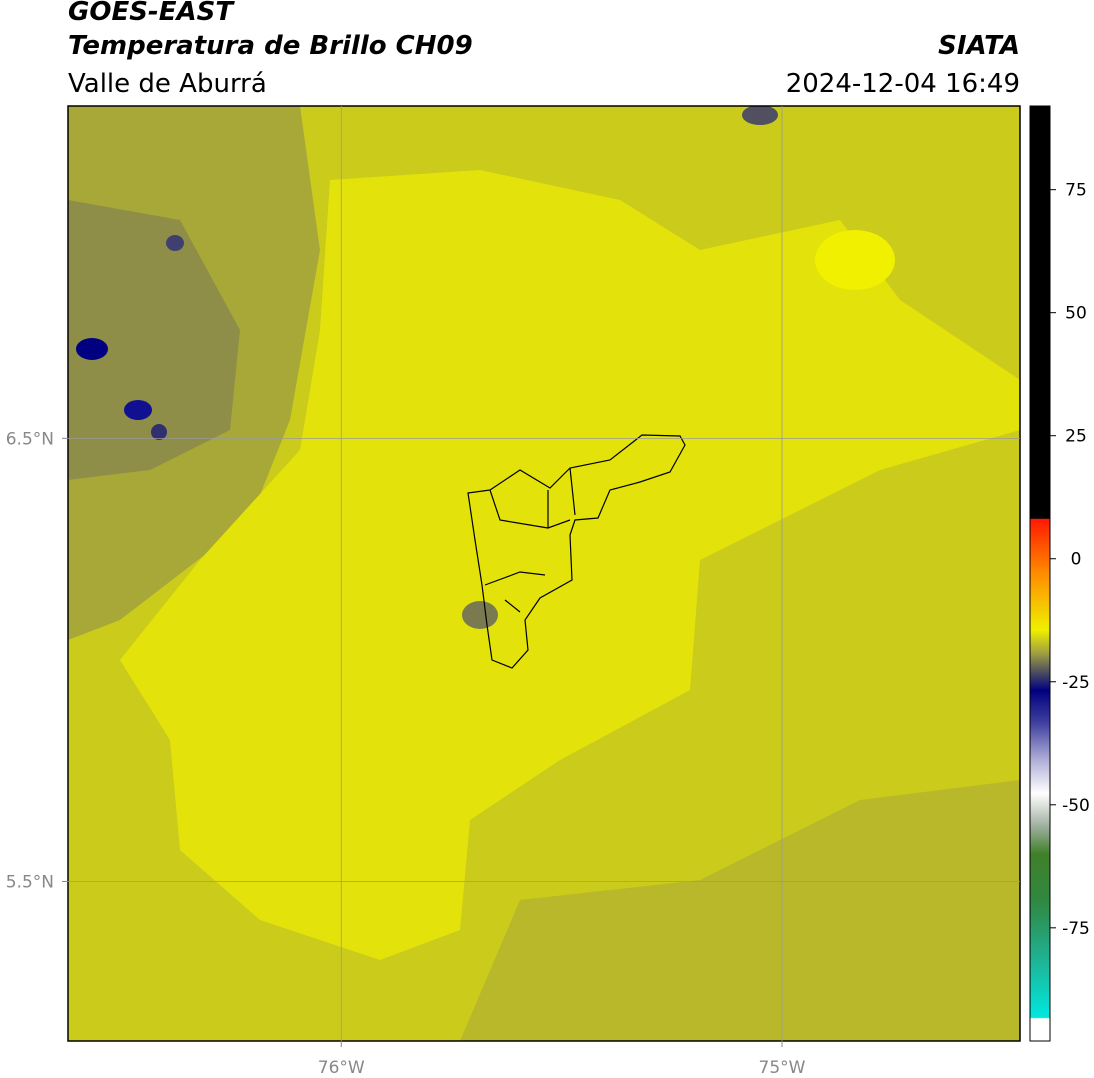 Image resolution: width=1094 pixels, height=1078 pixels. Describe the element at coordinates (1040, 573) in the screenshot. I see `colorbar` at that location.